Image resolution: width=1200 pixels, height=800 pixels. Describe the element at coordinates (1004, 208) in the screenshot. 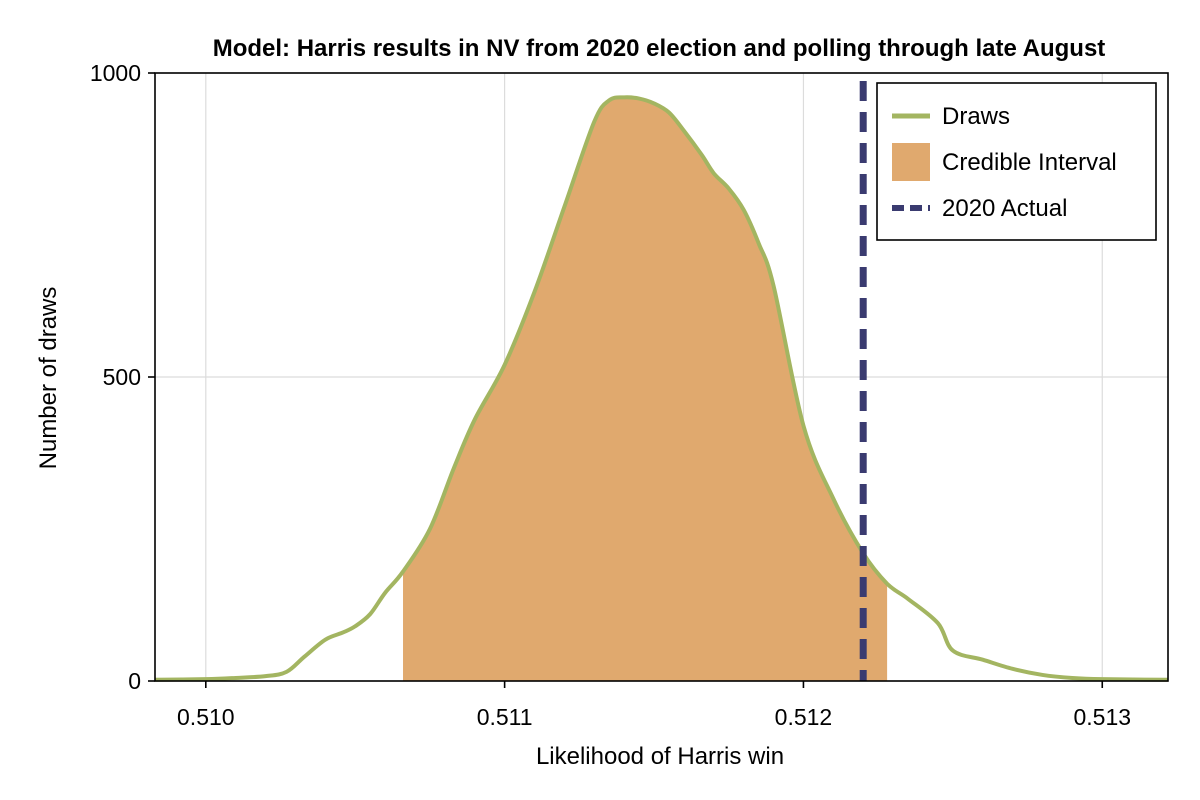

I see `legend-actual-label: 2020 Actual` at that location.